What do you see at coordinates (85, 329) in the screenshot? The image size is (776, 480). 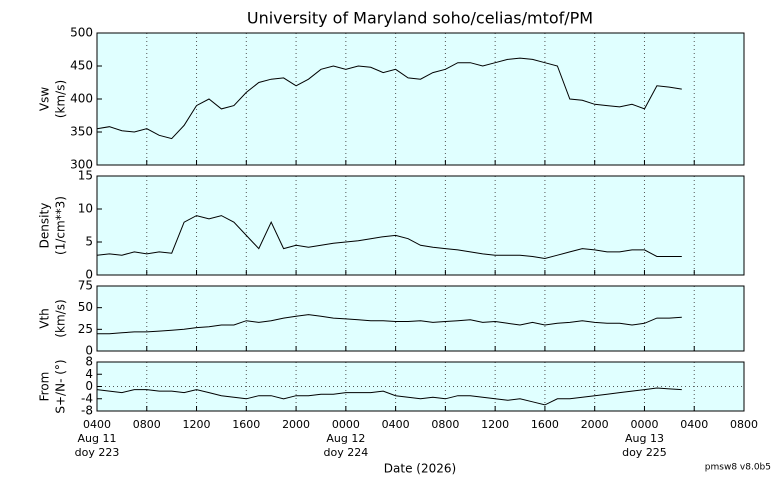 I see `y-tick-label: 25` at bounding box center [85, 329].